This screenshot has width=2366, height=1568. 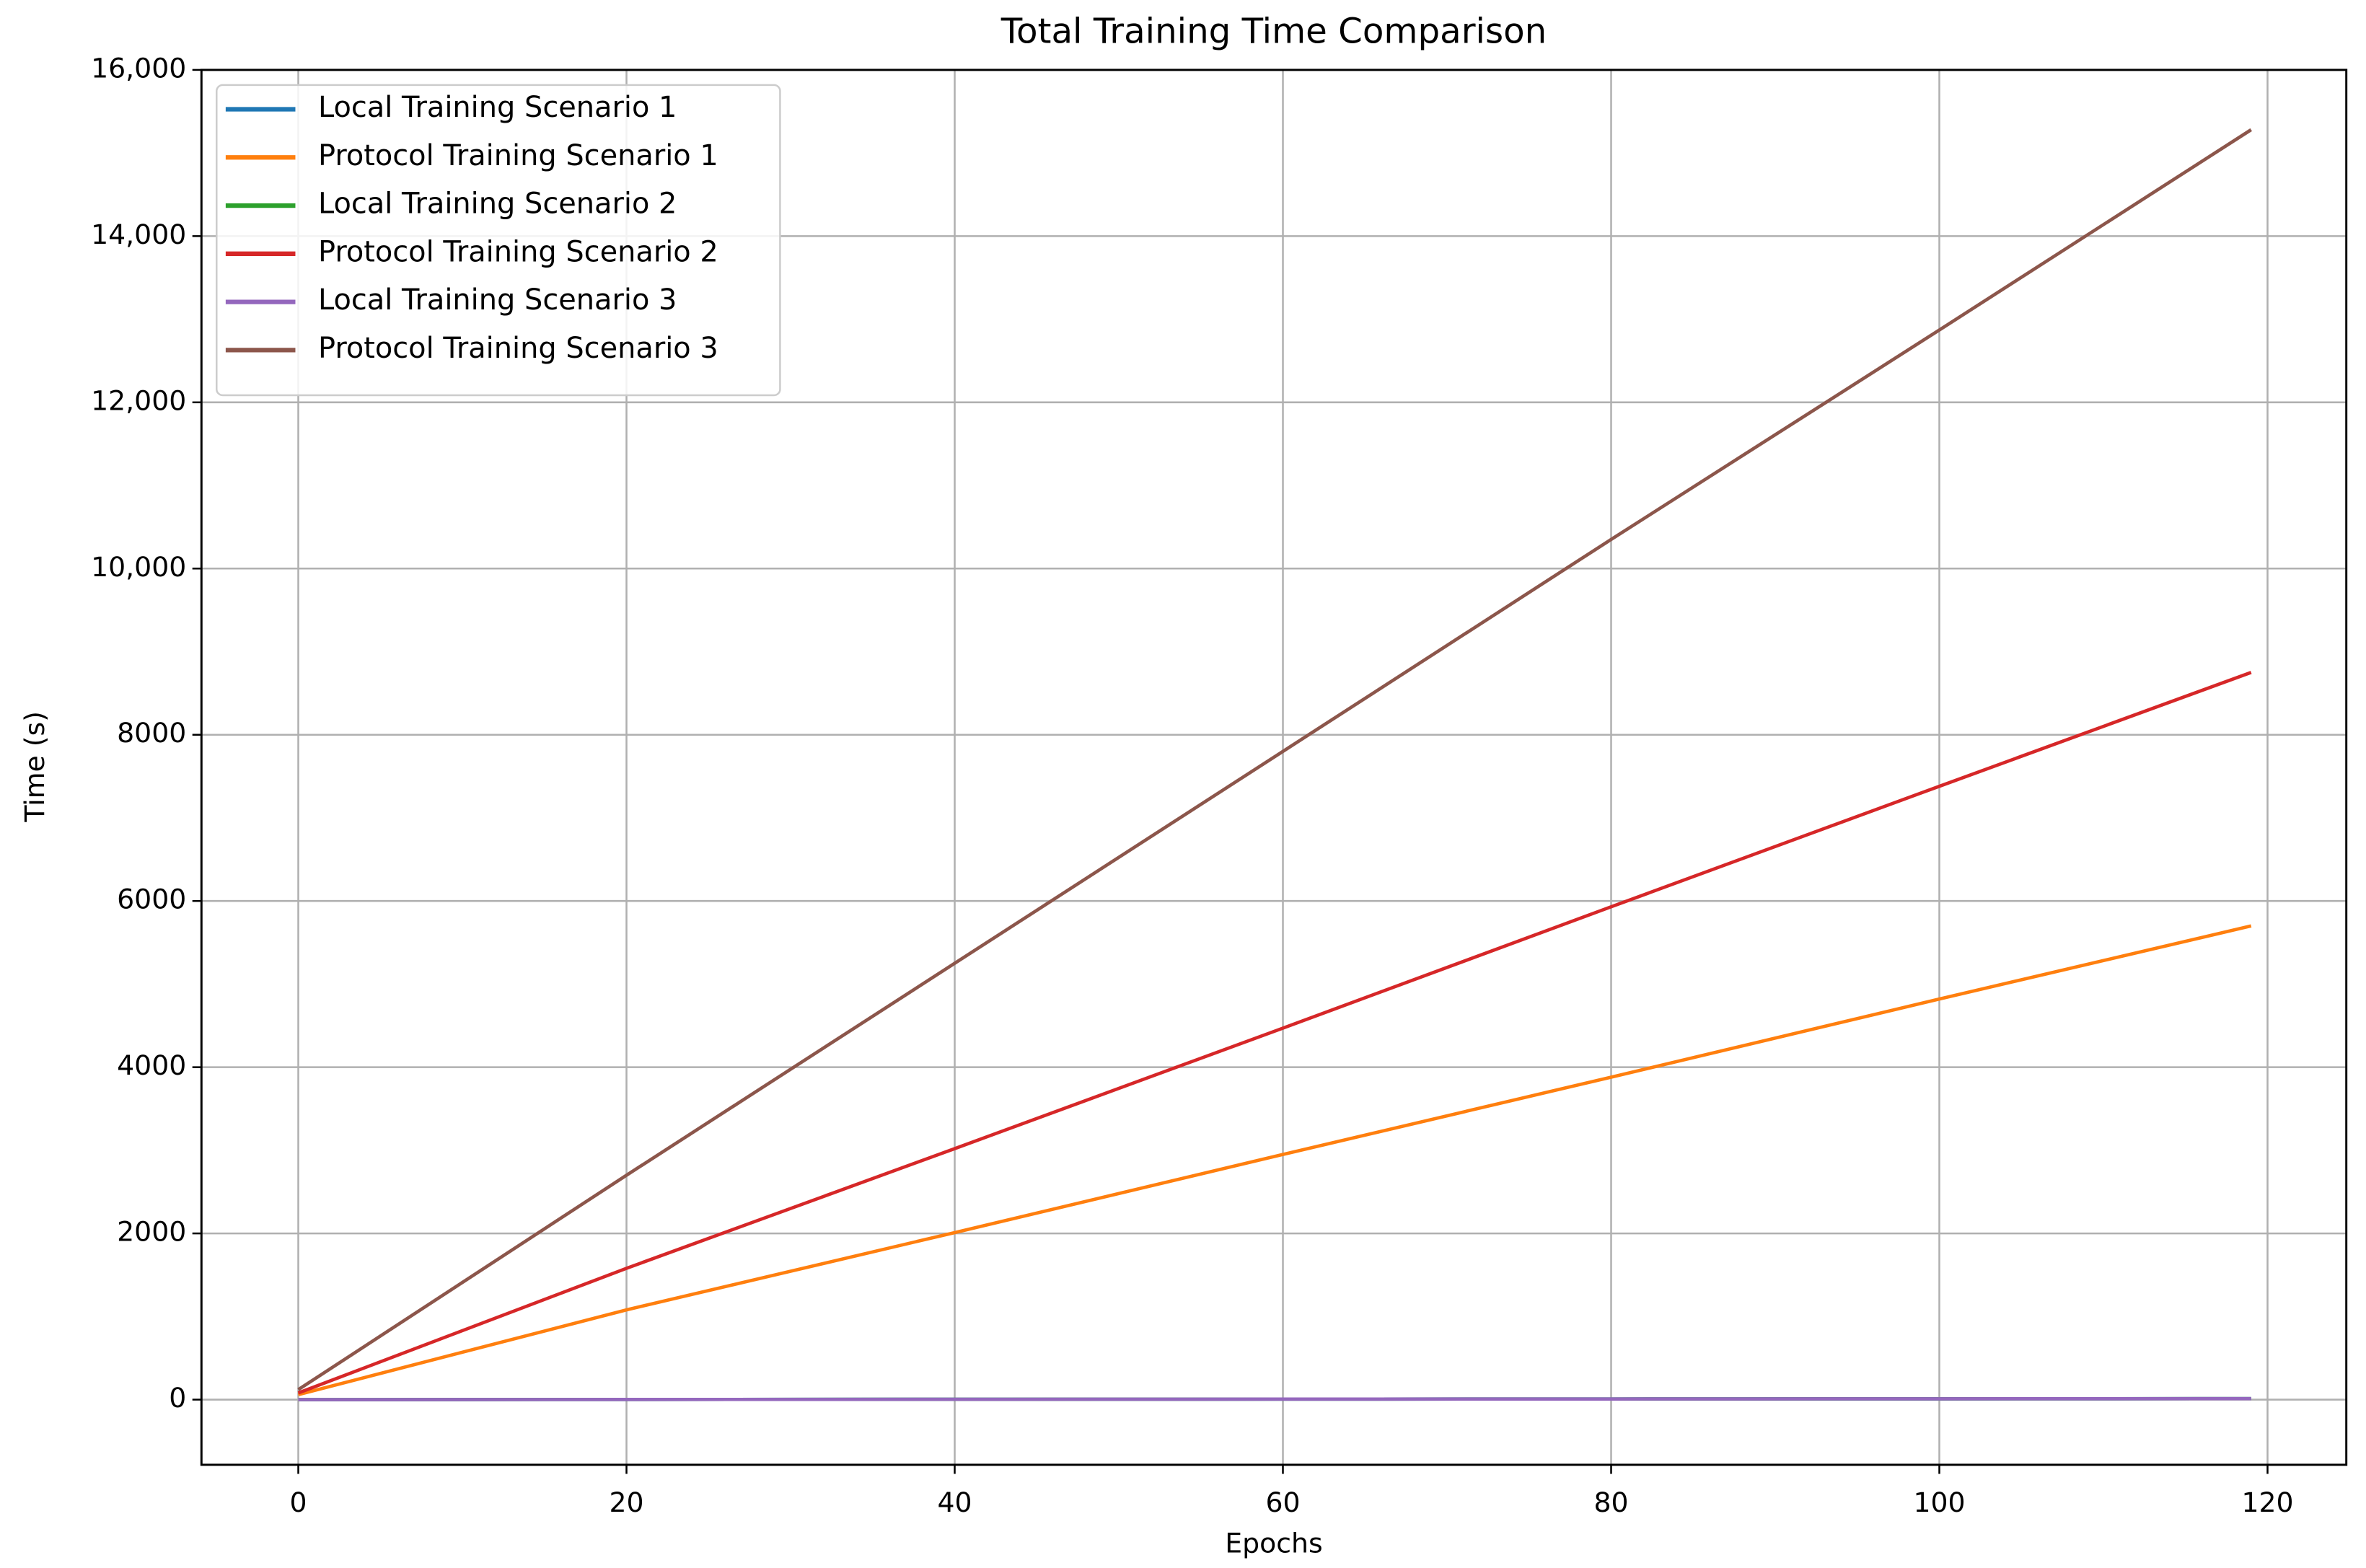 What do you see at coordinates (497, 204) in the screenshot?
I see `legend-label: Local Training Scenario 2` at bounding box center [497, 204].